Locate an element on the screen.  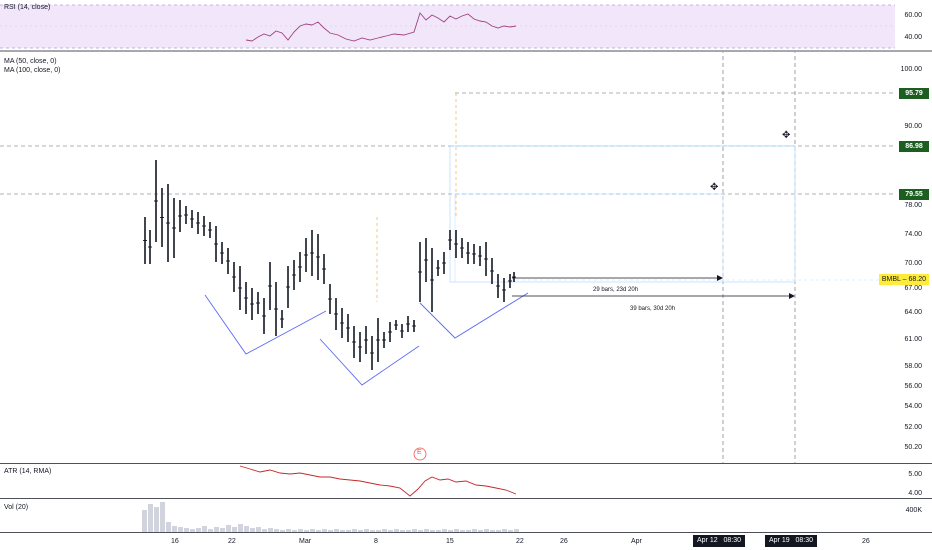
price-axis-label: 50.20 is located at coordinates (913, 447).